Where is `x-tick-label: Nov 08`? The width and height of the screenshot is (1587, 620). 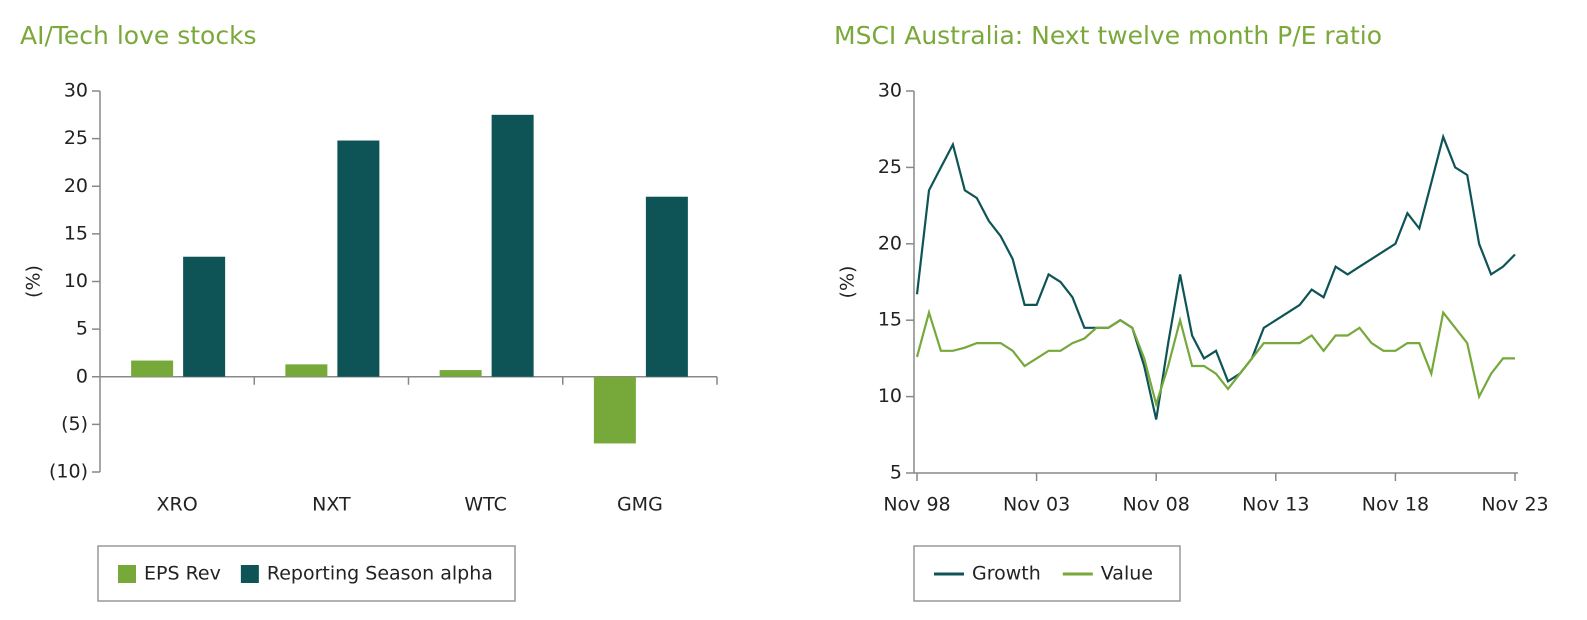
x-tick-label: Nov 08 is located at coordinates (1156, 505).